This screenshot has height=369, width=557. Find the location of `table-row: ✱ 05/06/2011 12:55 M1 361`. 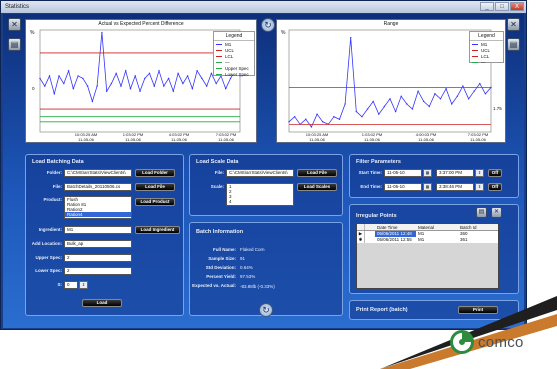

table-row: ✱ 05/06/2011 12:55 M1 361 is located at coordinates (427, 240).